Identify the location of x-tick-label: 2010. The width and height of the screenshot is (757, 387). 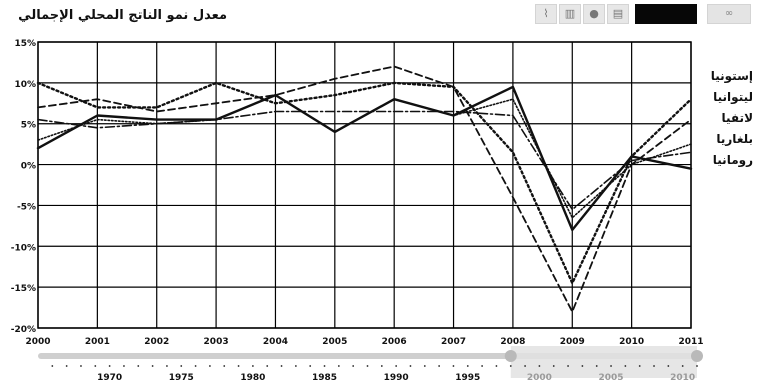
(631, 342).